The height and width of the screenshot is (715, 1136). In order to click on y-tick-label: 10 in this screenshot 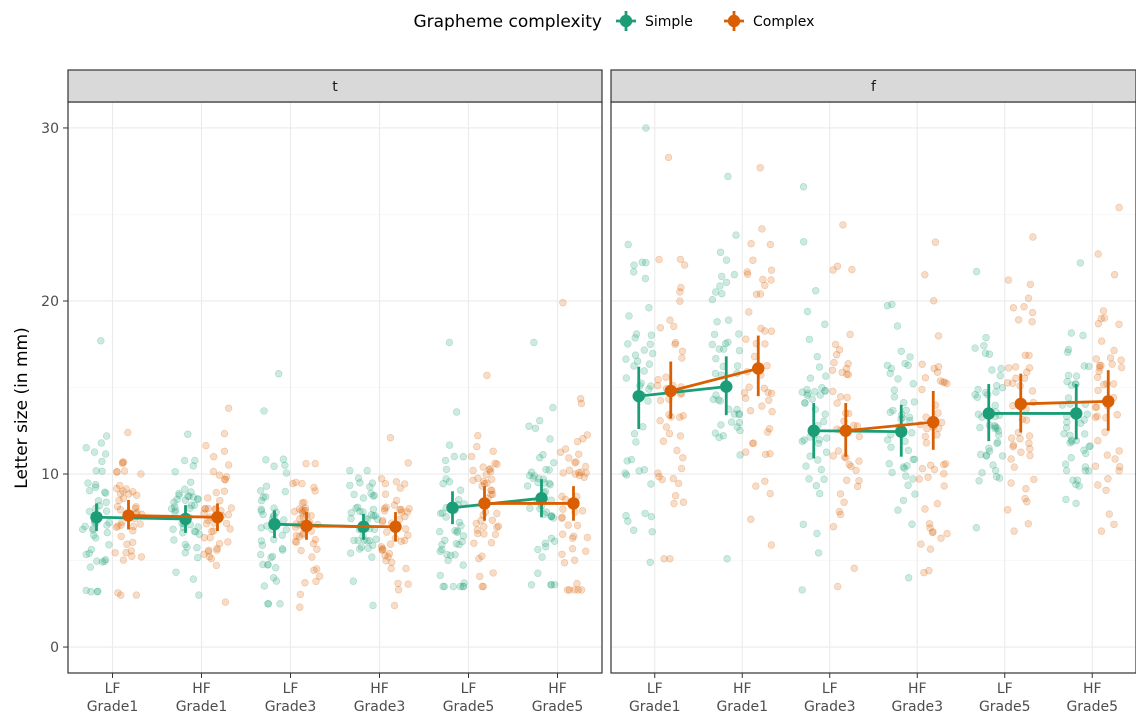, I will do `click(50, 475)`.